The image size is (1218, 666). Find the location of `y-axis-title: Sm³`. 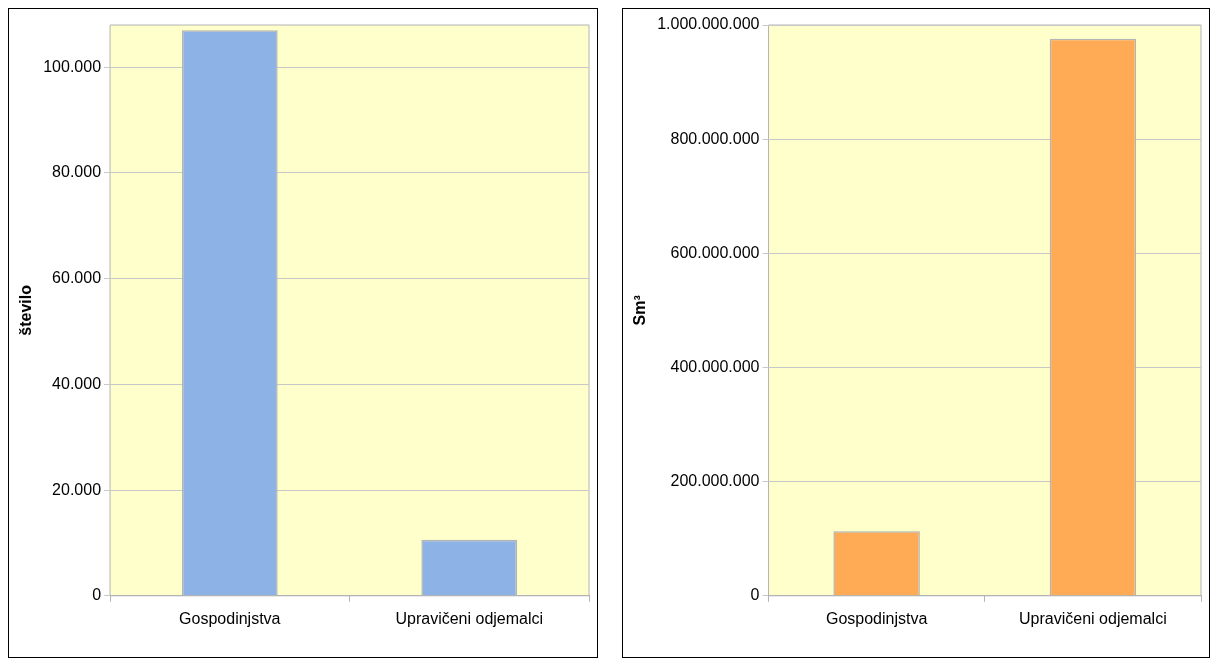

y-axis-title: Sm³ is located at coordinates (640, 310).